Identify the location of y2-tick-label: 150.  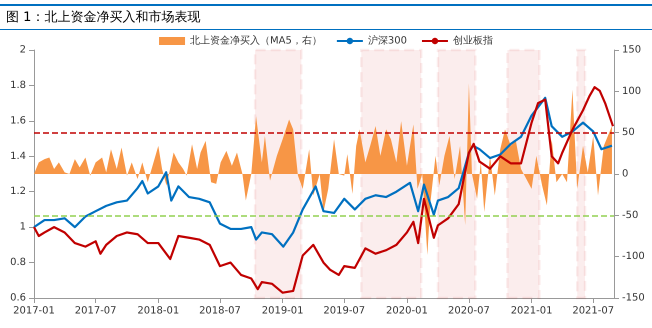
(632, 50).